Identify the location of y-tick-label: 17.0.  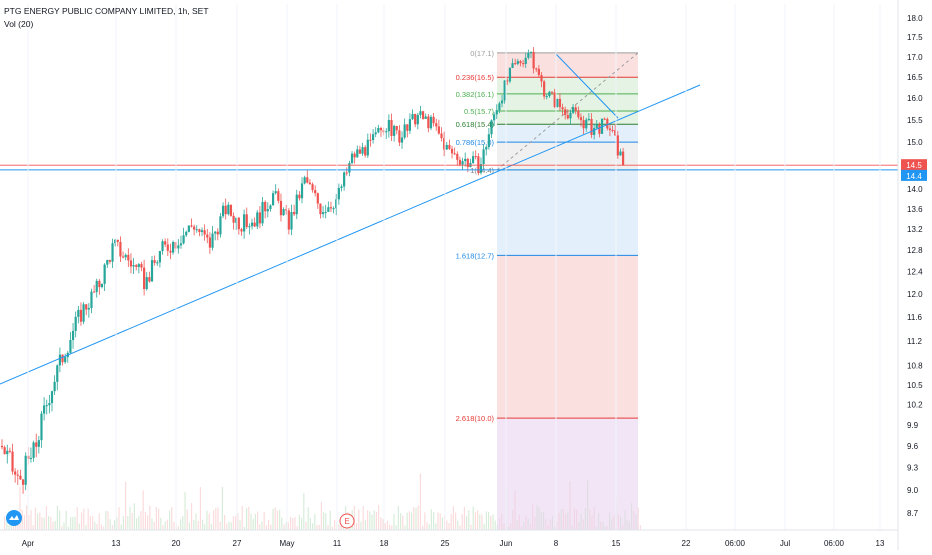
(915, 57).